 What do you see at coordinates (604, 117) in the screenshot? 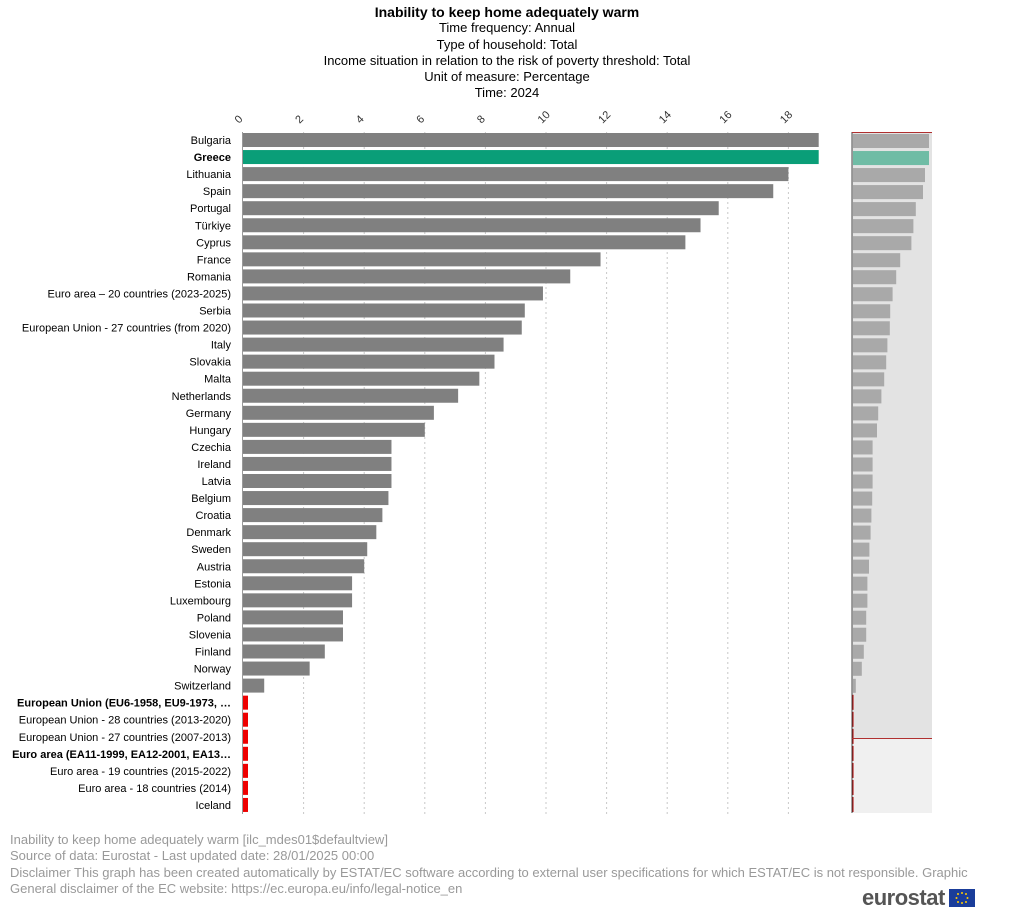
I see `x-tick-label: 12` at bounding box center [604, 117].